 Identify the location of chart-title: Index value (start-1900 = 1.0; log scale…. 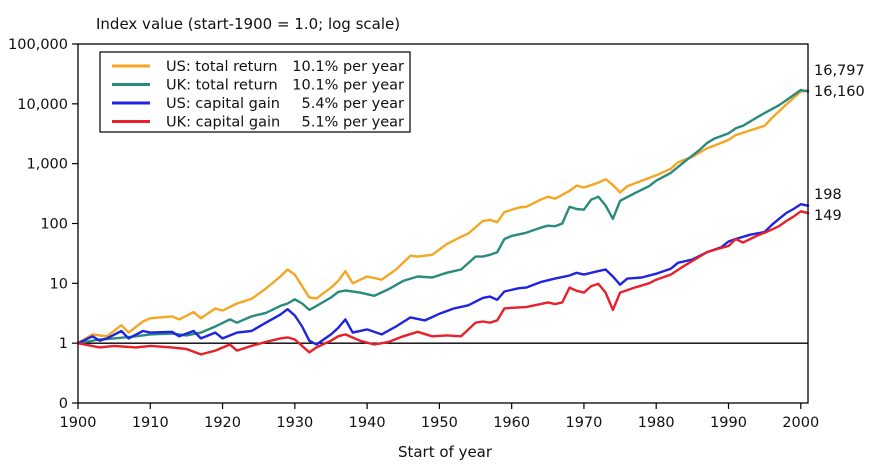
(248, 24).